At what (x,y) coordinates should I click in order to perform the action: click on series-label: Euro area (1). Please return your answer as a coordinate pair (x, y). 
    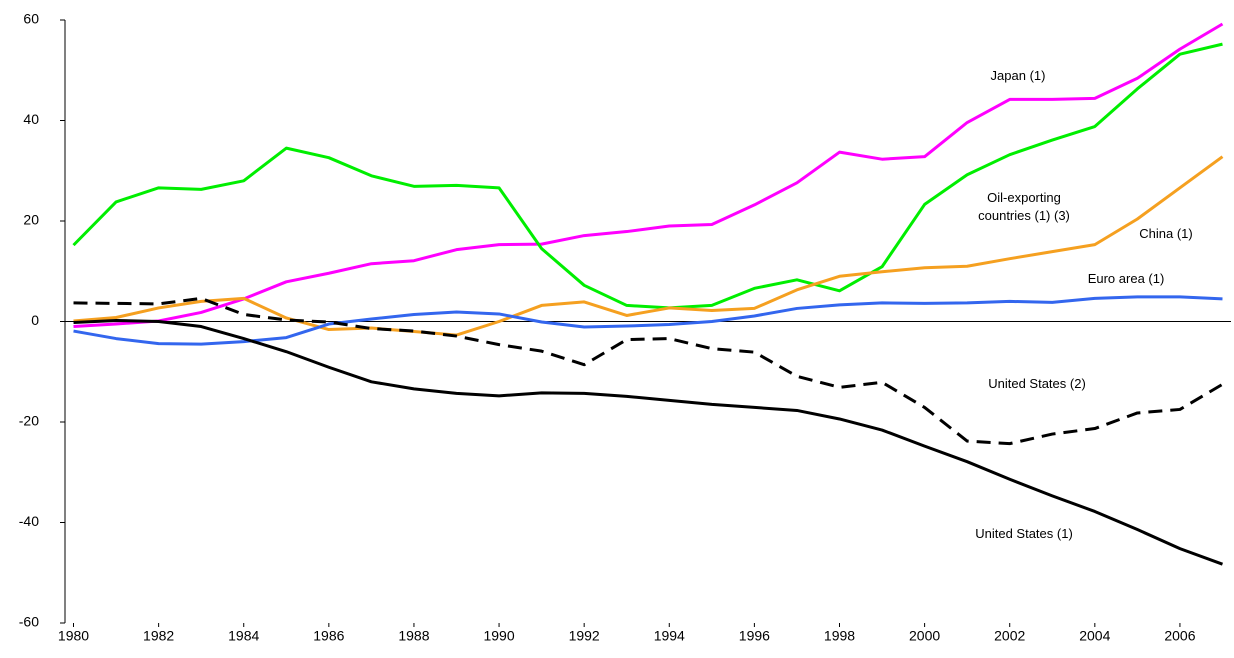
    Looking at the image, I should click on (1126, 278).